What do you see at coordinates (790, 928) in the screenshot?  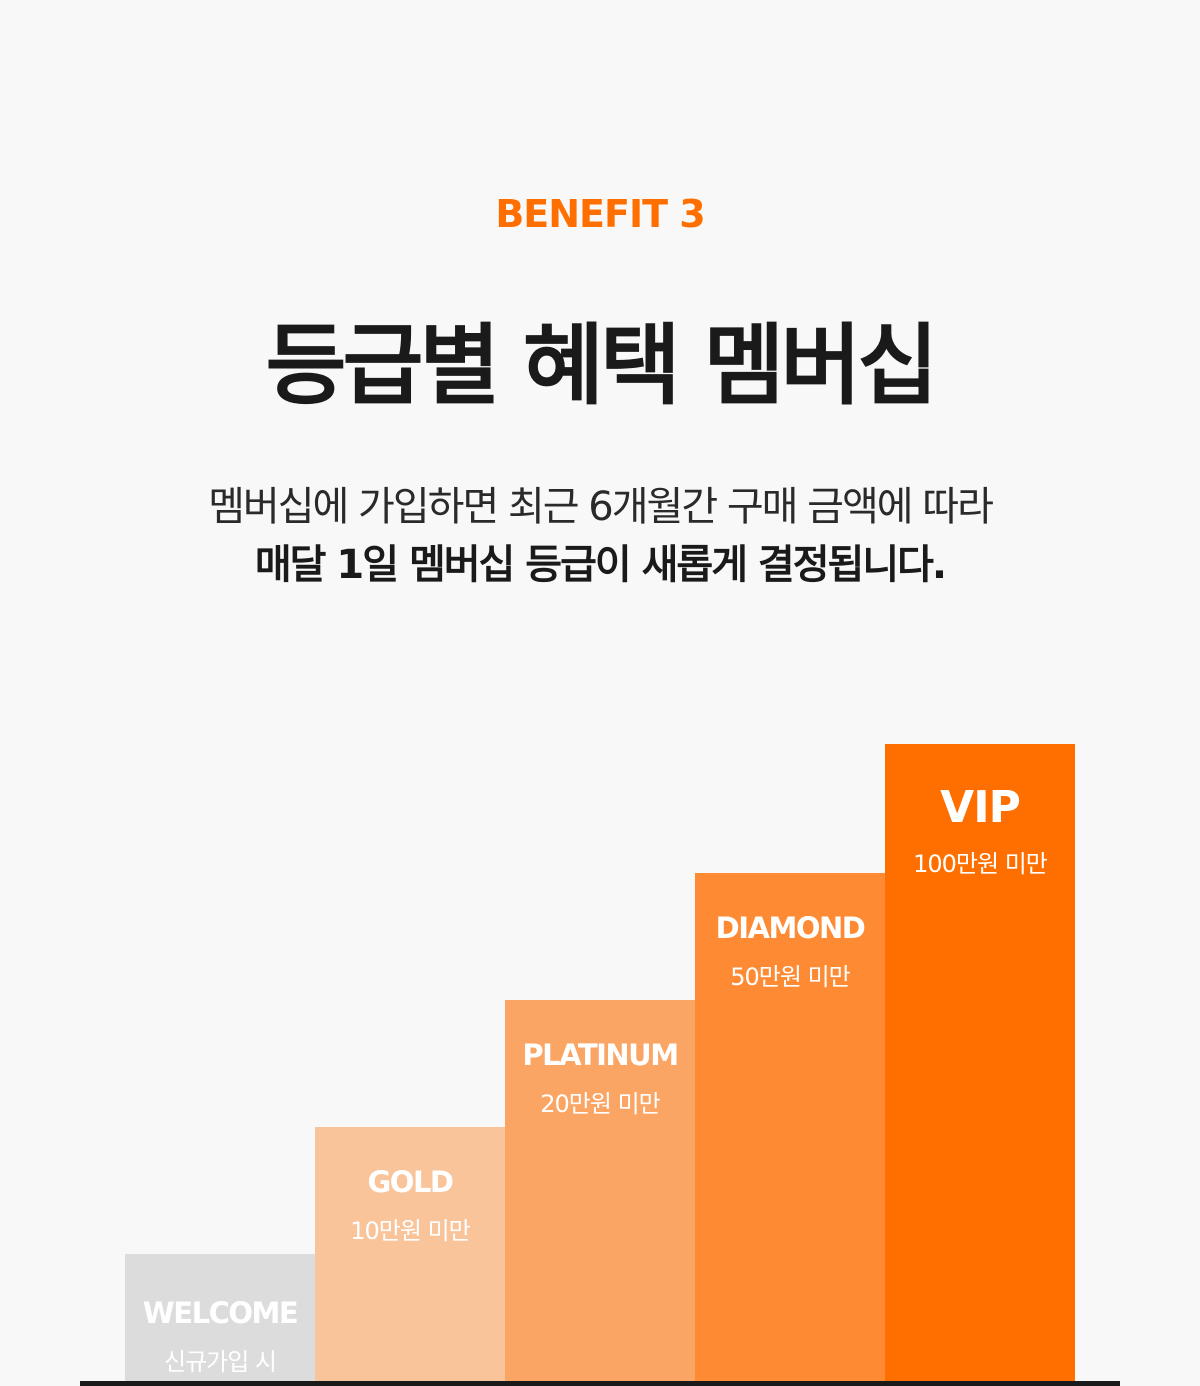 I see `tier-name: DIAMOND` at bounding box center [790, 928].